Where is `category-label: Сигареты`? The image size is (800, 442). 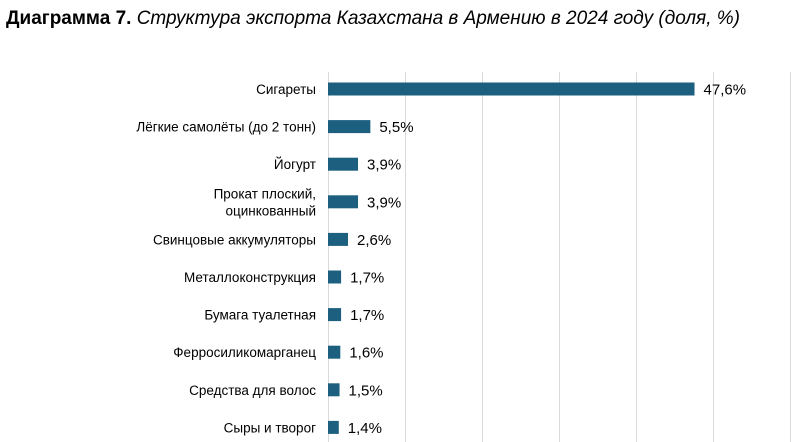
category-label: Сигареты is located at coordinates (286, 89).